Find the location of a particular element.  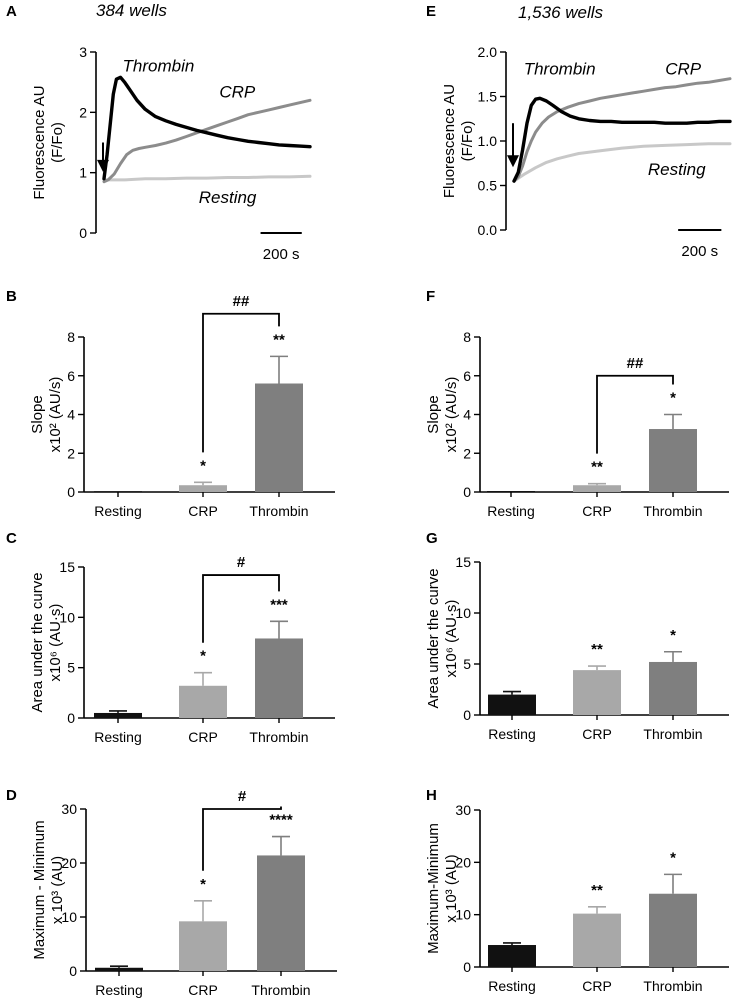

y-axis-title: x 10³ (AU) is located at coordinates (451, 888).